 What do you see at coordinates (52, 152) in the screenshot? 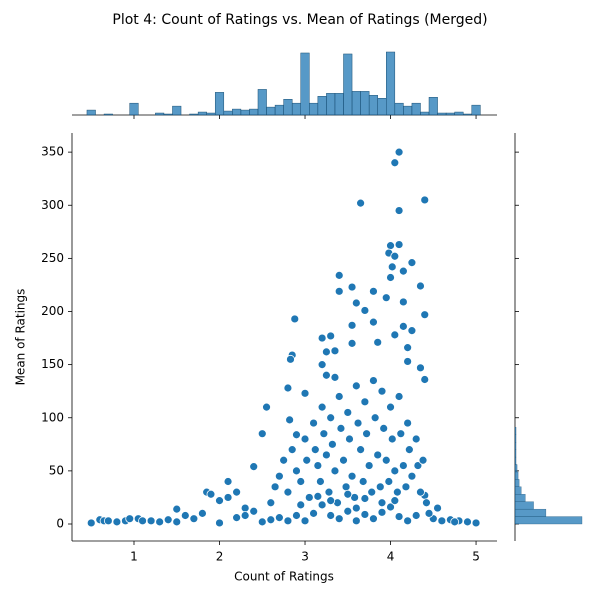
I see `y-tick-label: 350` at bounding box center [52, 152].